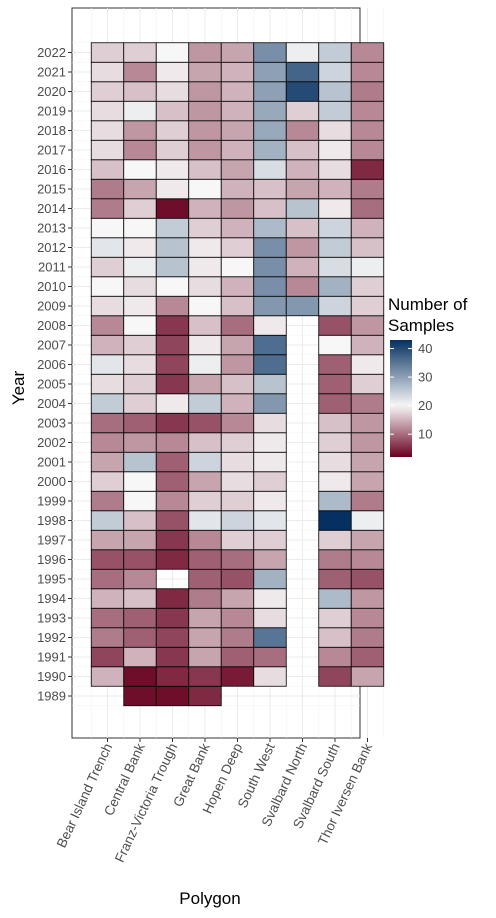 Image resolution: width=496 pixels, height=918 pixels. I want to click on y-tick-label: 2019, so click(51, 111).